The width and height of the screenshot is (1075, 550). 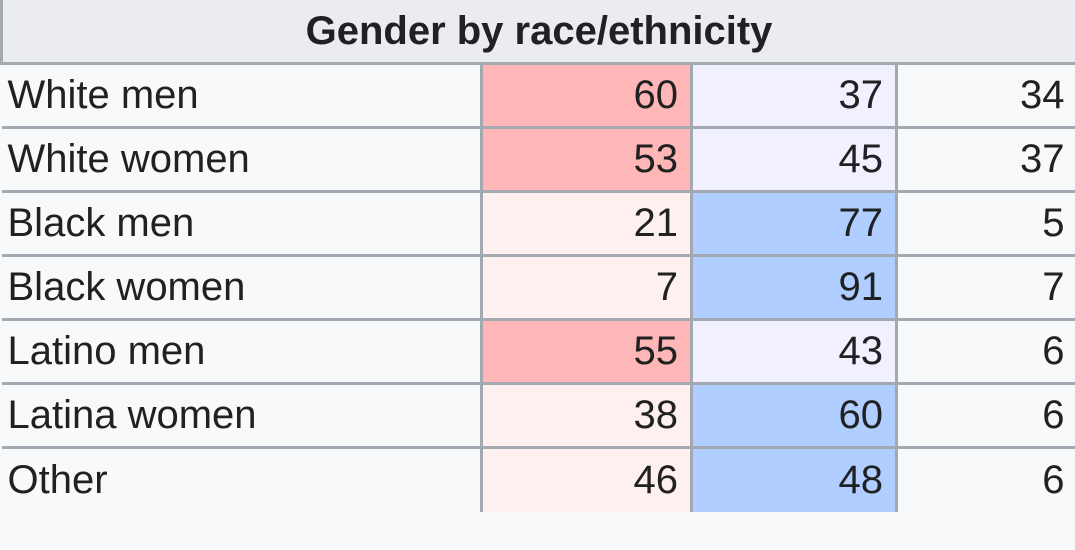 I want to click on table-row: Other 46 48 6, so click(x=538, y=479).